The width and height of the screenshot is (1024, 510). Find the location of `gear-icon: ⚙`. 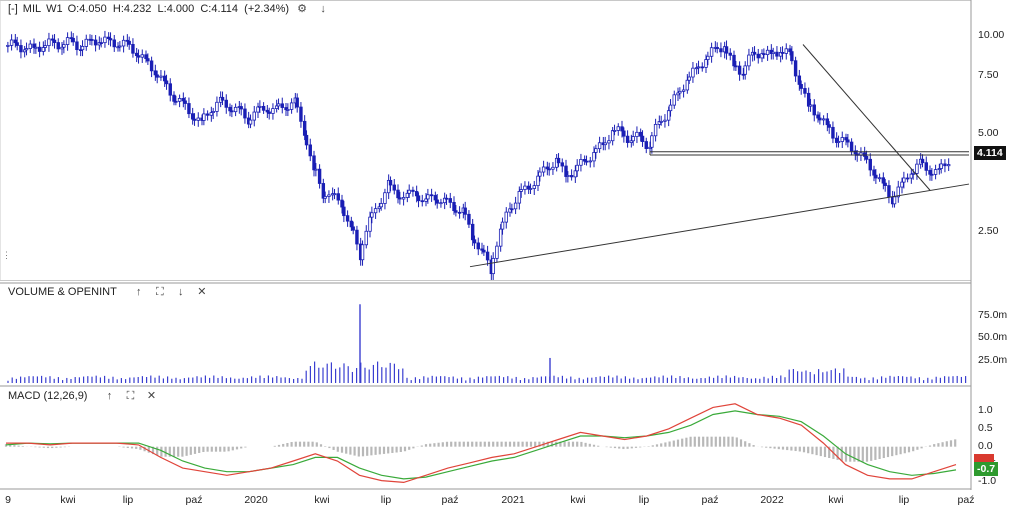

gear-icon: ⚙ is located at coordinates (302, 9).